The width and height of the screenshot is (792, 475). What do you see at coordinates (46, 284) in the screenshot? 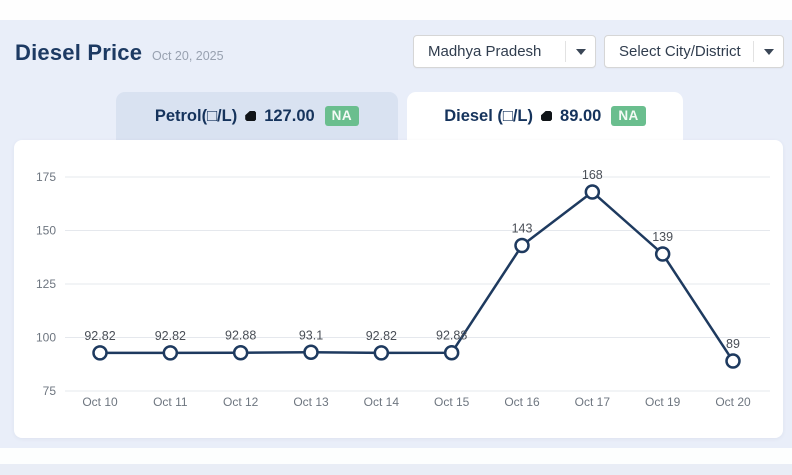
I see `y-tick-label: 125` at bounding box center [46, 284].